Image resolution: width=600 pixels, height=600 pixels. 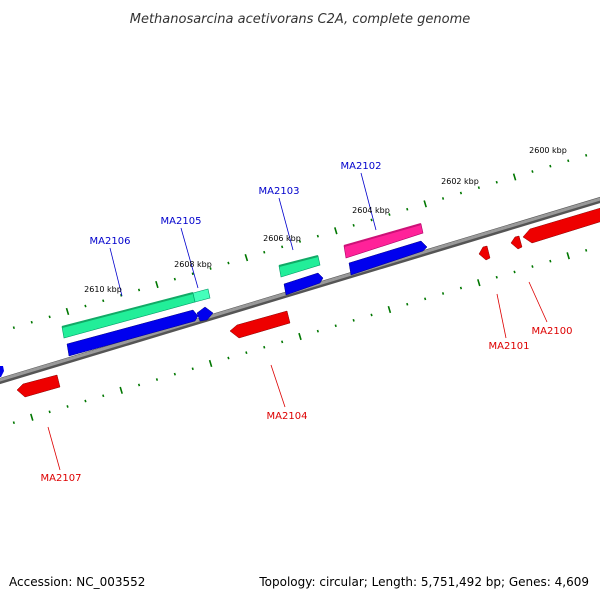 I want to click on gene-label-ma2107: MA2107, so click(x=61, y=478).